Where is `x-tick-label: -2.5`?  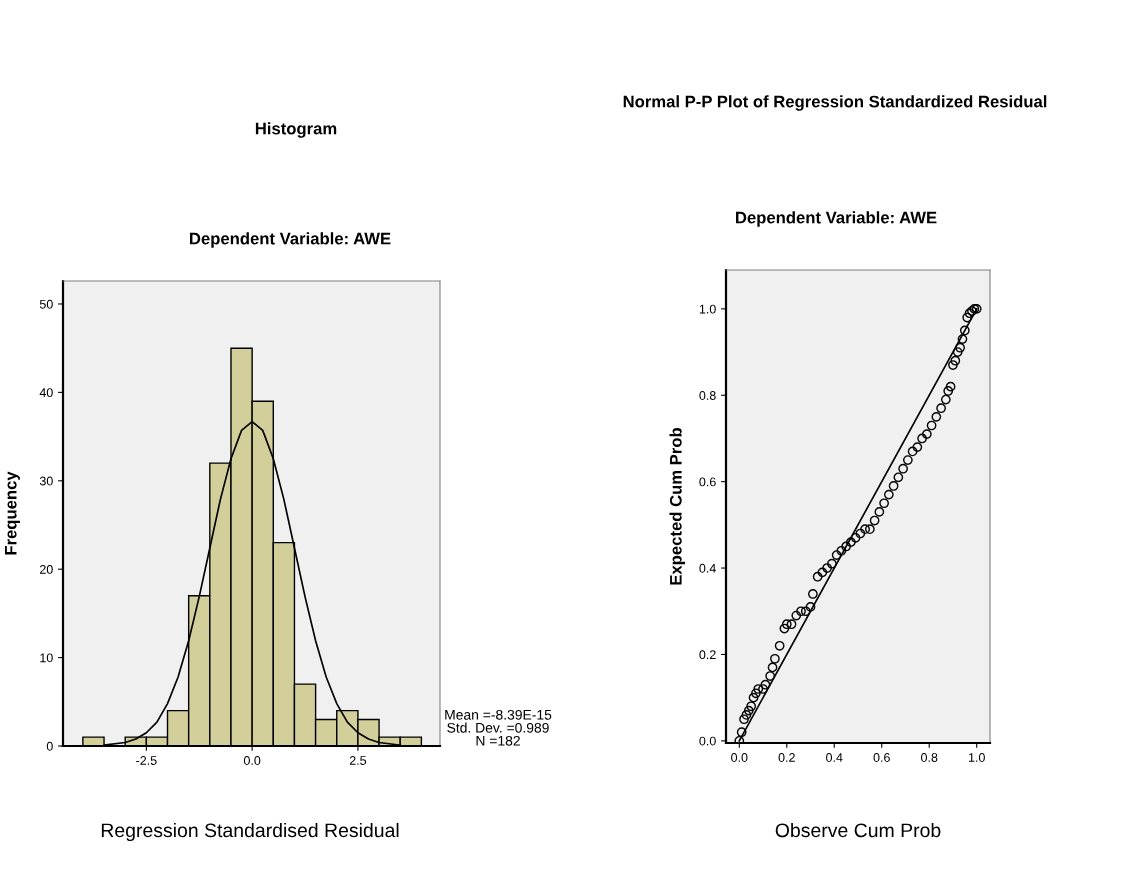
x-tick-label: -2.5 is located at coordinates (146, 760).